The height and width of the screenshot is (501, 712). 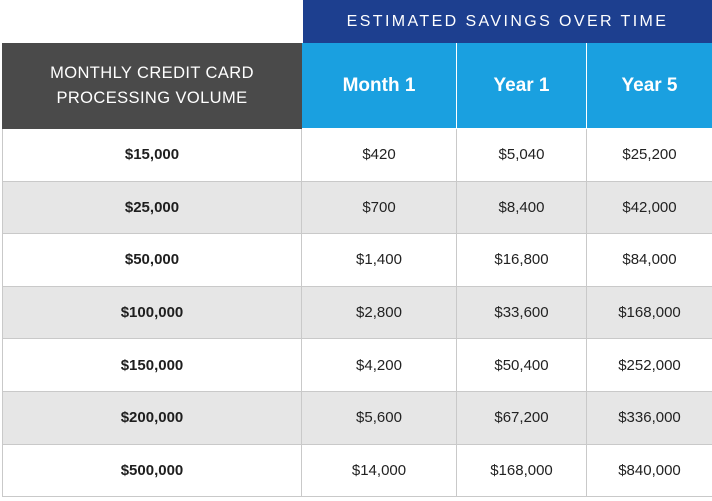 What do you see at coordinates (152, 365) in the screenshot?
I see `volume-cell: $150,000` at bounding box center [152, 365].